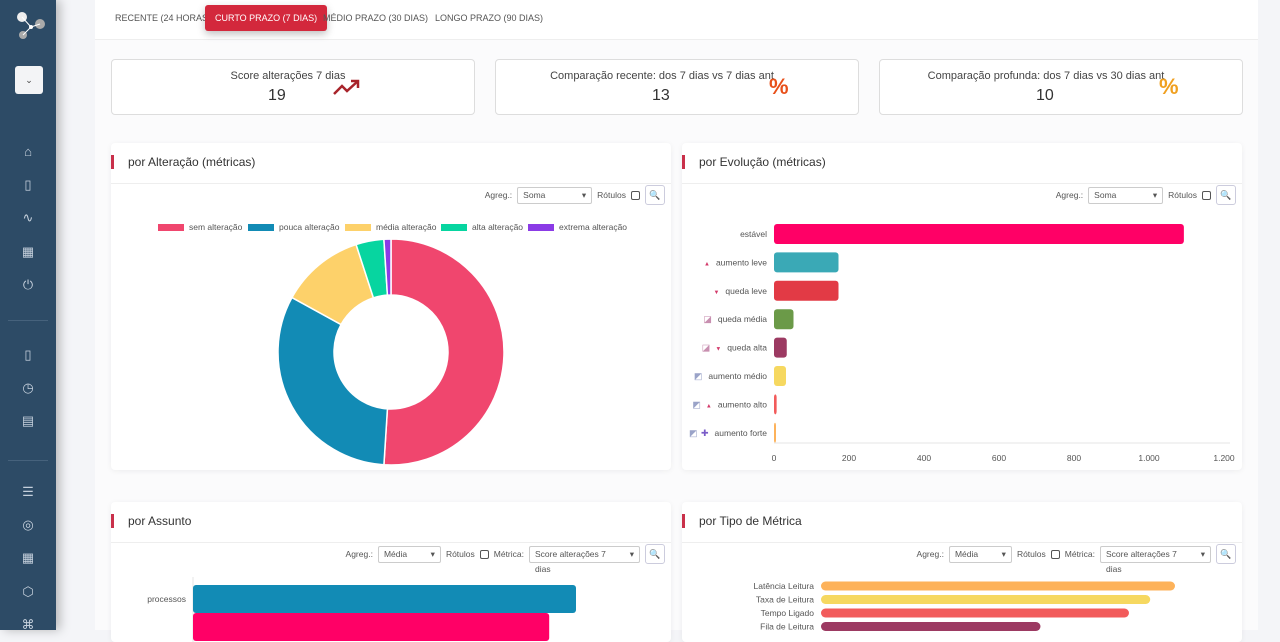 Image resolution: width=1280 pixels, height=642 pixels. Describe the element at coordinates (28, 420) in the screenshot. I see `file-icon: ▤` at that location.